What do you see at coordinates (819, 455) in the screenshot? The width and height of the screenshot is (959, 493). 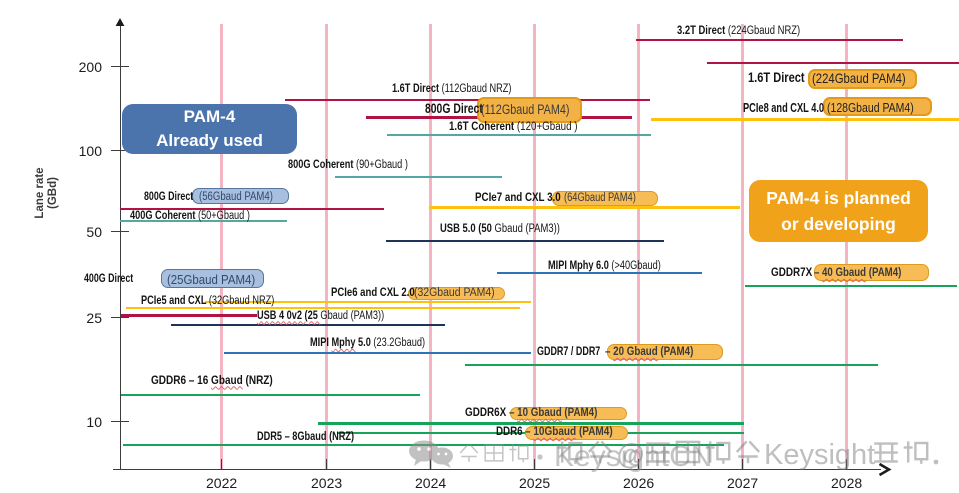 I see `svg-text: Keysight` at bounding box center [819, 455].